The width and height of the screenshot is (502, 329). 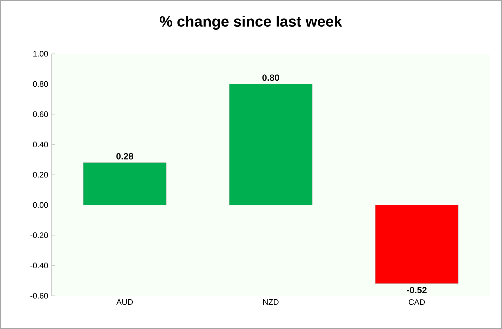 What do you see at coordinates (251, 23) in the screenshot?
I see `chart-title: % change since last week` at bounding box center [251, 23].